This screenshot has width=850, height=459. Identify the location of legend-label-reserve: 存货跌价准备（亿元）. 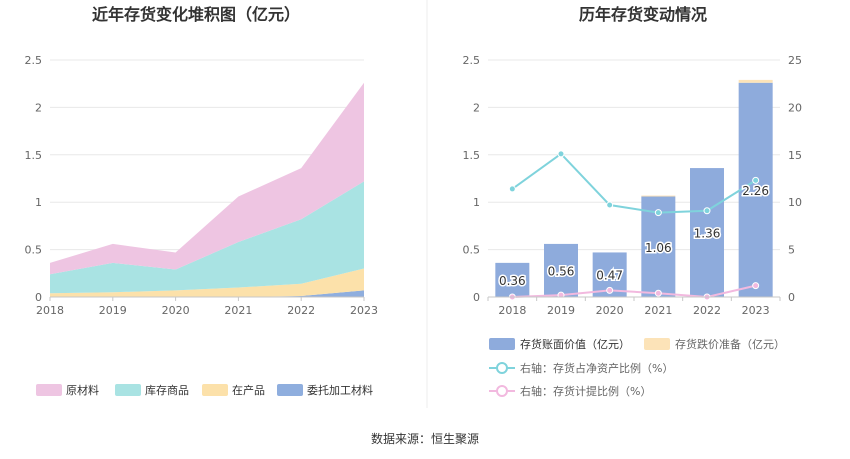
(730, 344).